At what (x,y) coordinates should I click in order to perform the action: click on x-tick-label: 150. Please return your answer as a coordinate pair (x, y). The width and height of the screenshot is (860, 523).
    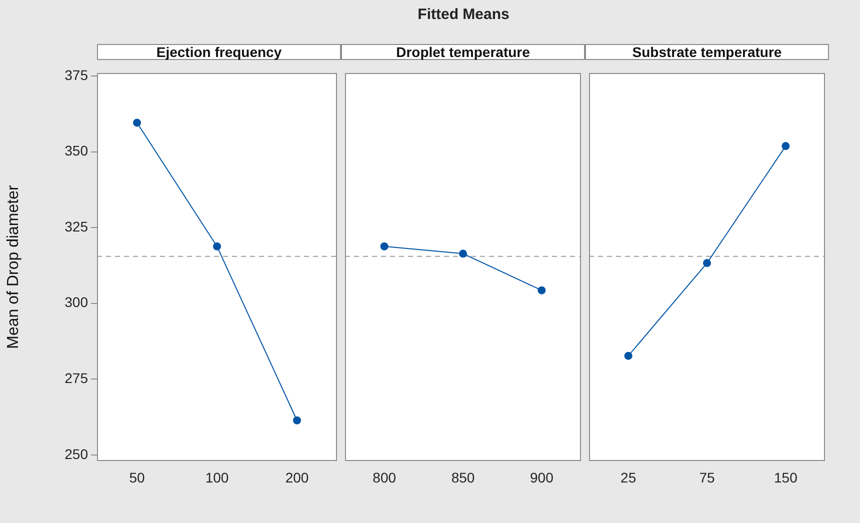
    Looking at the image, I should click on (786, 477).